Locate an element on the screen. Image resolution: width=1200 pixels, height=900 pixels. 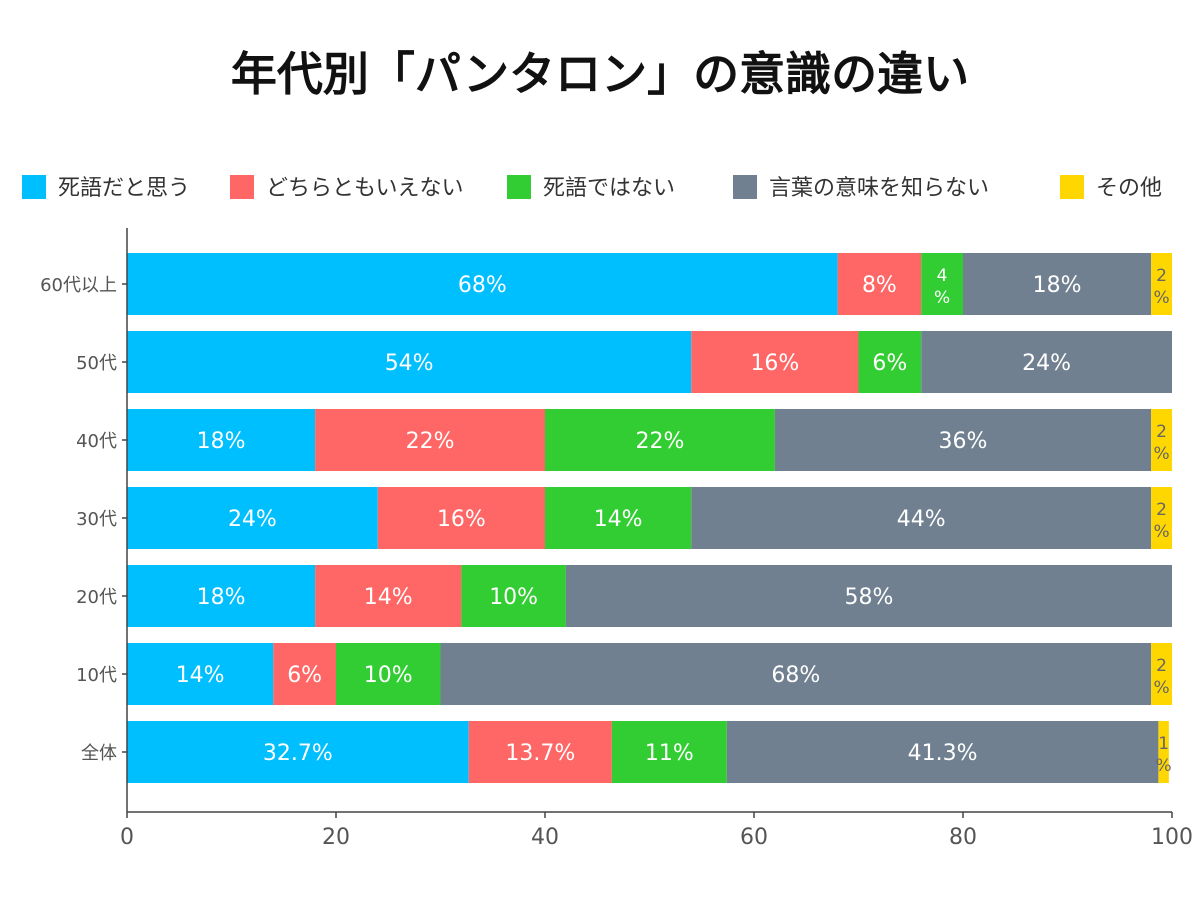
category-label-1: 50代 is located at coordinates (96, 363).